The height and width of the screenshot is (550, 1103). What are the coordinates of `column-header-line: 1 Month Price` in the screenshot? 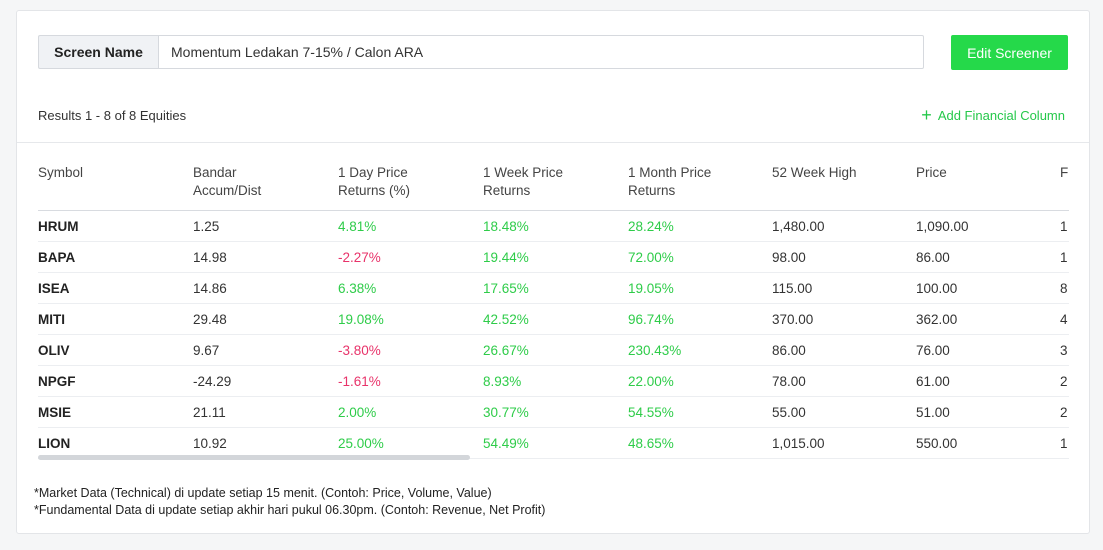 It's located at (670, 172).